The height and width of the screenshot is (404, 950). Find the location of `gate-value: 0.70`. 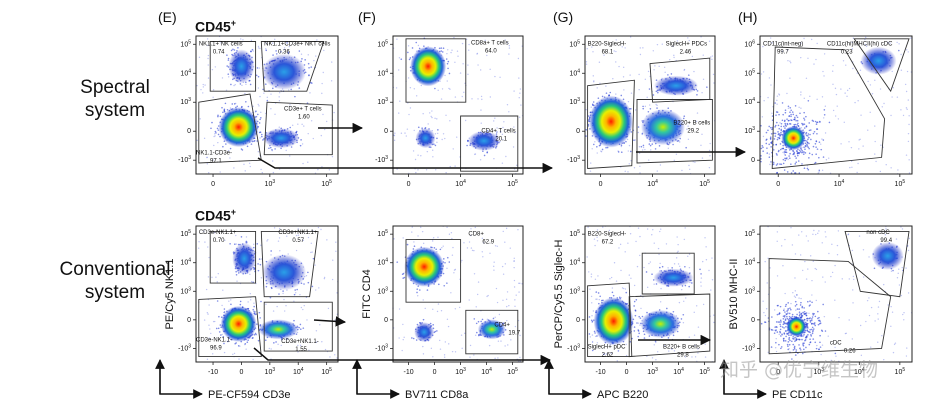

gate-value: 0.70 is located at coordinates (219, 241).